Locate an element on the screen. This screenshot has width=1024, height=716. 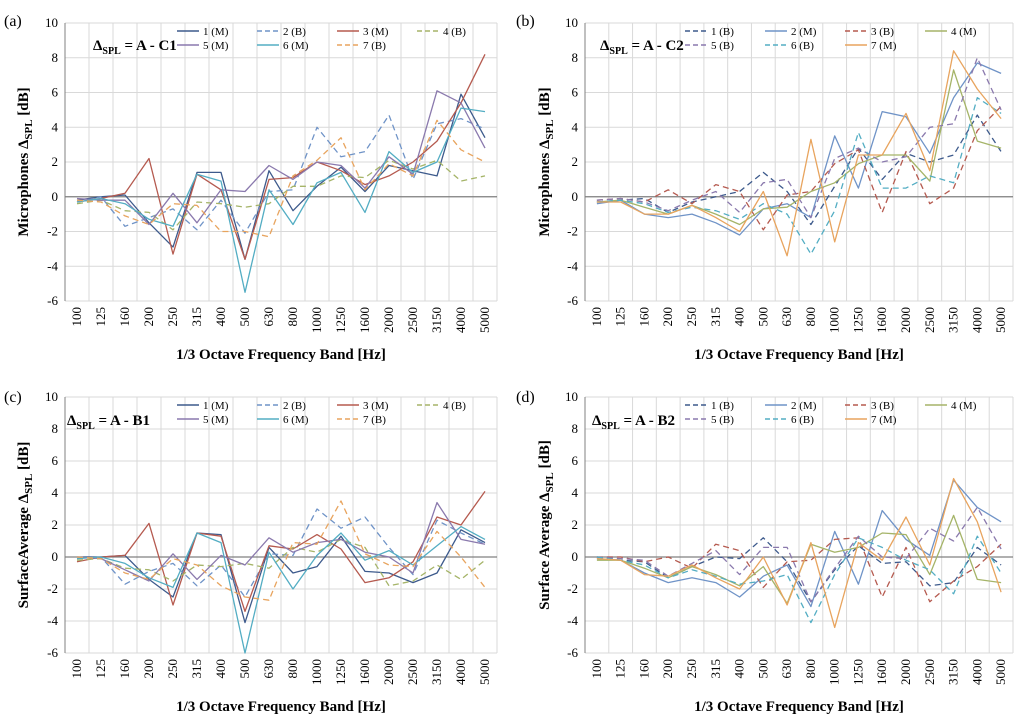
legend-entry-label: 1 (B) is located at coordinates (722, 406).